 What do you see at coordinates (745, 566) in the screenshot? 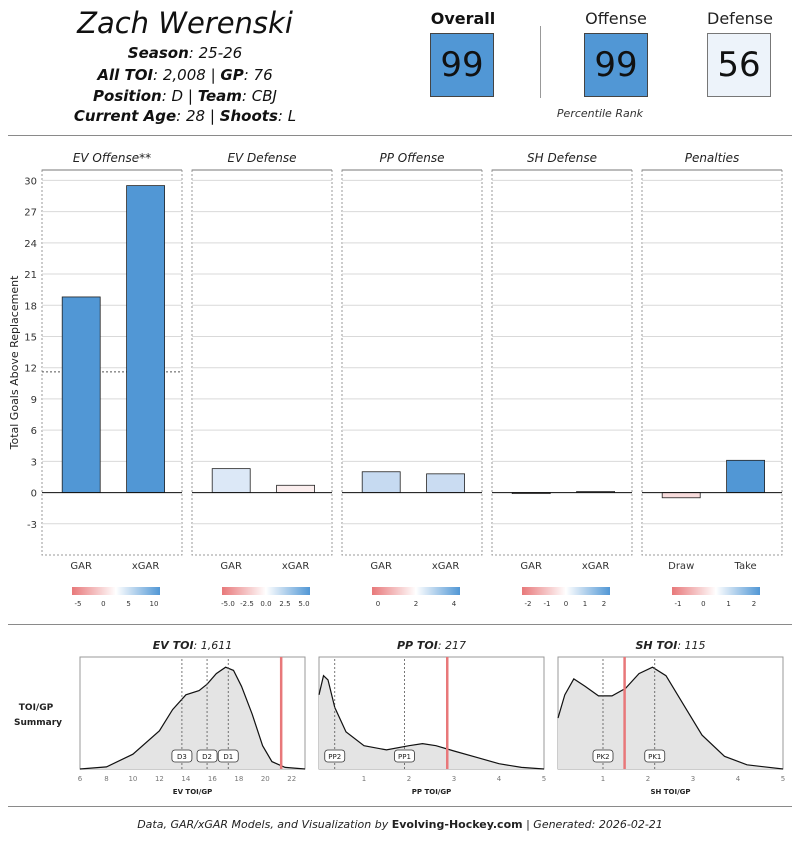
I see `x-tick-label: Take` at bounding box center [745, 566].